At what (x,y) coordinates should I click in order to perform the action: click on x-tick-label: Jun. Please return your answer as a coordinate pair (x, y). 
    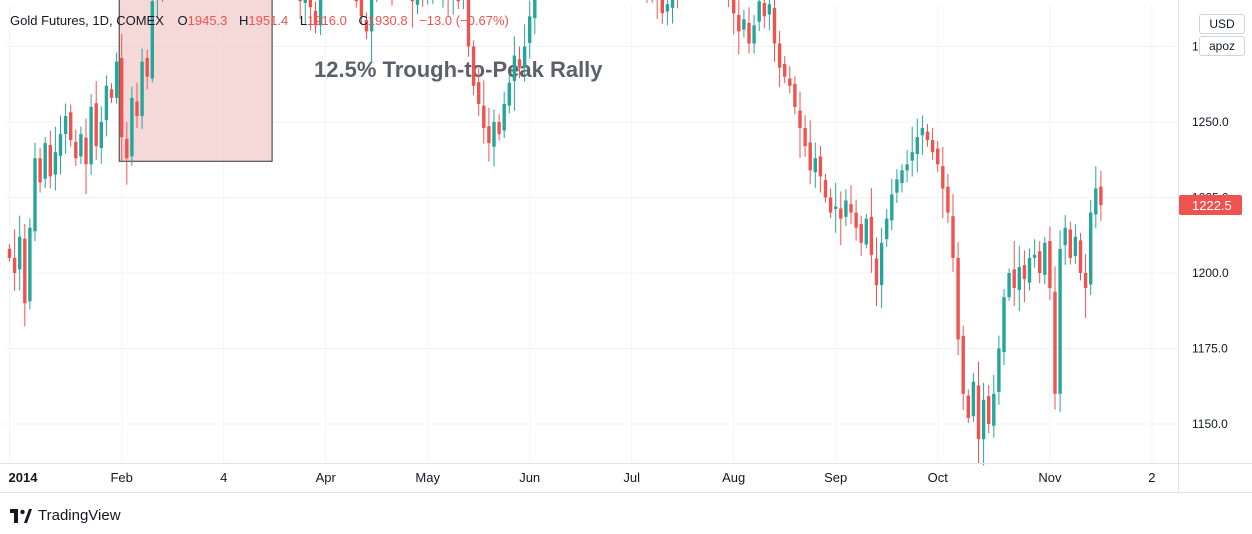
    Looking at the image, I should click on (529, 477).